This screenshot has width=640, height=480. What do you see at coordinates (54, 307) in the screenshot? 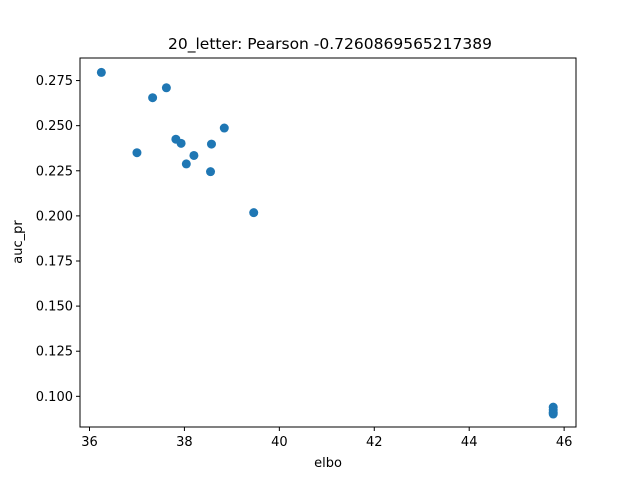
I see `y-tick-label-2: 0.150` at bounding box center [54, 307].